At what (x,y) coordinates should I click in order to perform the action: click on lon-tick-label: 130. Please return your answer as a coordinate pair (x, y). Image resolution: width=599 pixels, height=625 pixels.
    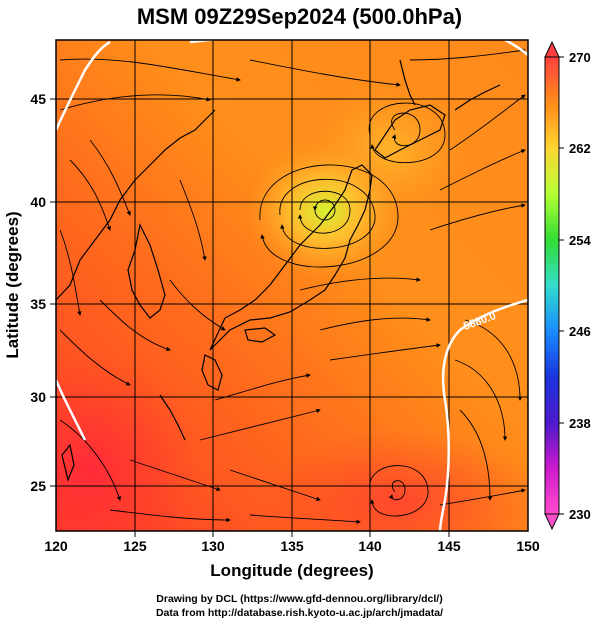
    Looking at the image, I should click on (213, 546).